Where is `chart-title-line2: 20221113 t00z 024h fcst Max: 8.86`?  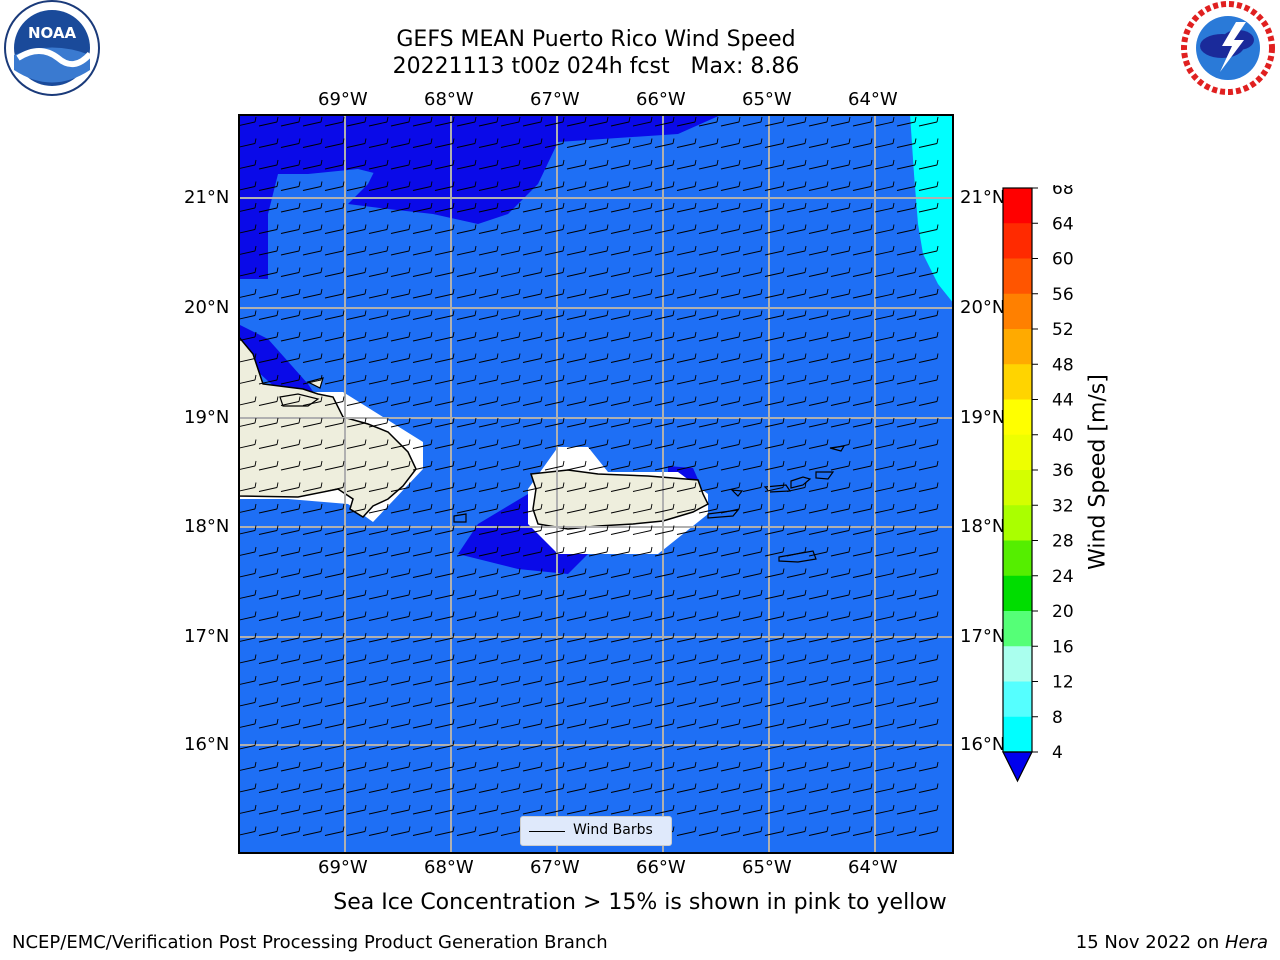 chart-title-line2: 20221113 t00z 024h fcst Max: 8.86 is located at coordinates (596, 66).